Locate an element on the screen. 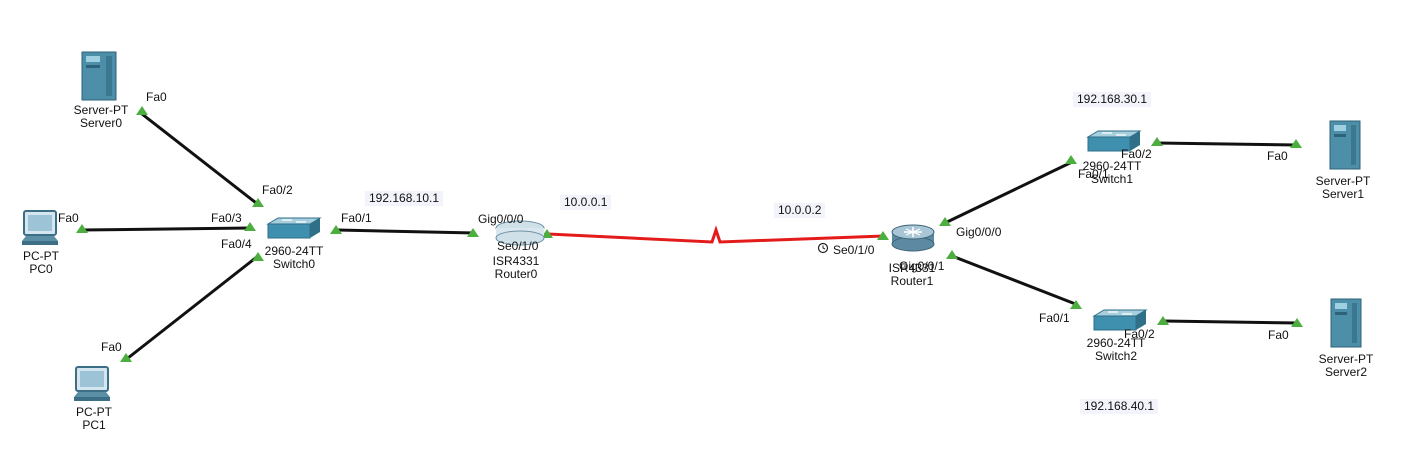 The image size is (1408, 461). server0-label: Server-PT Server0 is located at coordinates (101, 117).